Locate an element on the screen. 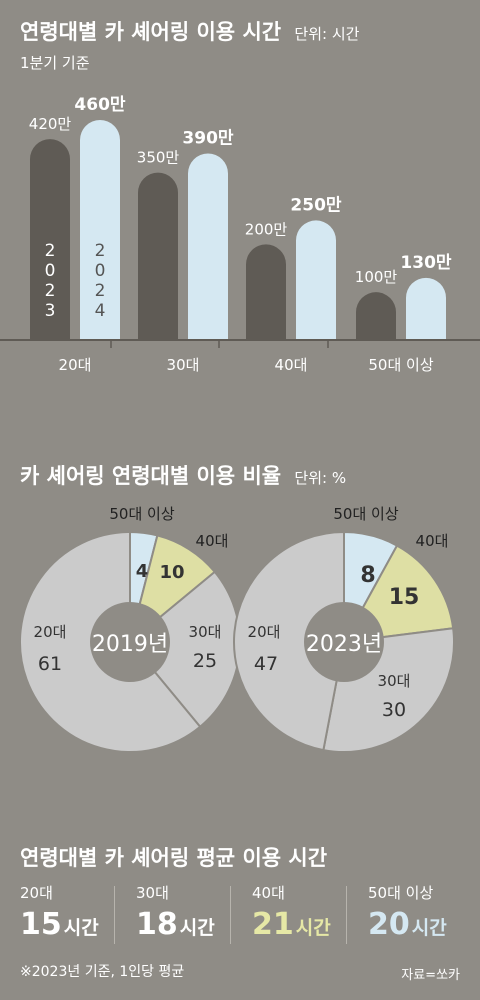  donut-slice-value-1-2: 30 is located at coordinates (394, 710).